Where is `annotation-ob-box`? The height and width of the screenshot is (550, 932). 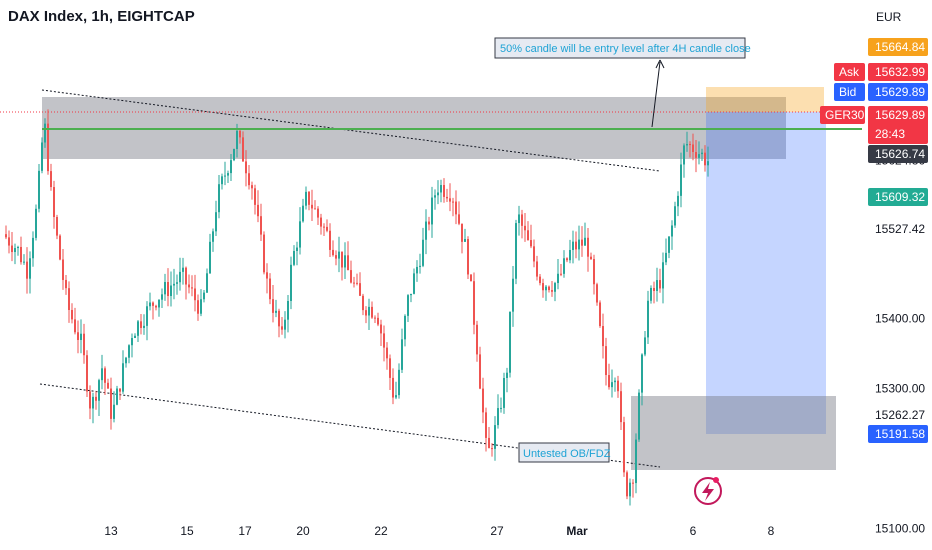 annotation-ob-box is located at coordinates (564, 452).